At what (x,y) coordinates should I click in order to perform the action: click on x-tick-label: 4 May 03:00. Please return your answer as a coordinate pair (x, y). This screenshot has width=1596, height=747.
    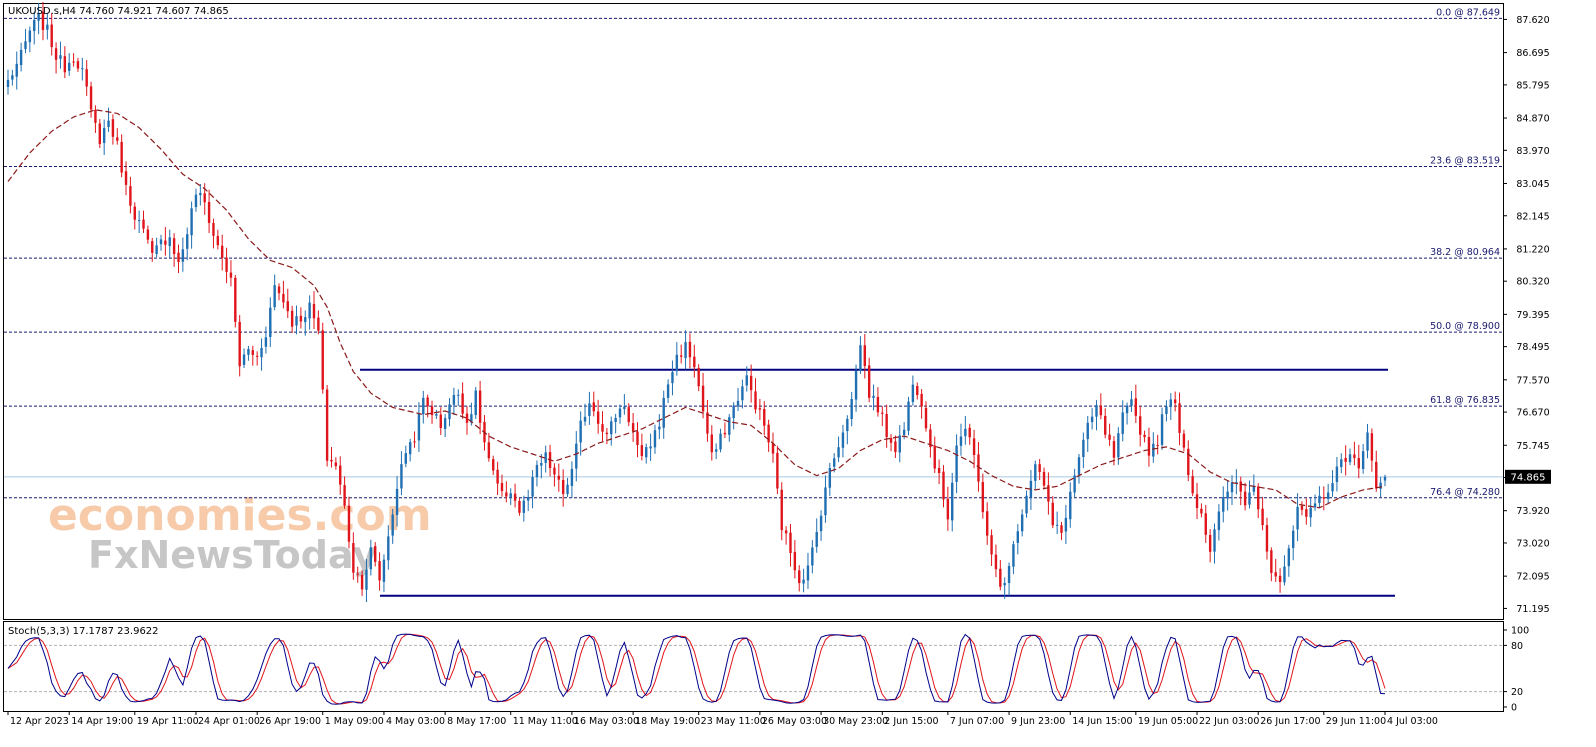
    Looking at the image, I should click on (415, 721).